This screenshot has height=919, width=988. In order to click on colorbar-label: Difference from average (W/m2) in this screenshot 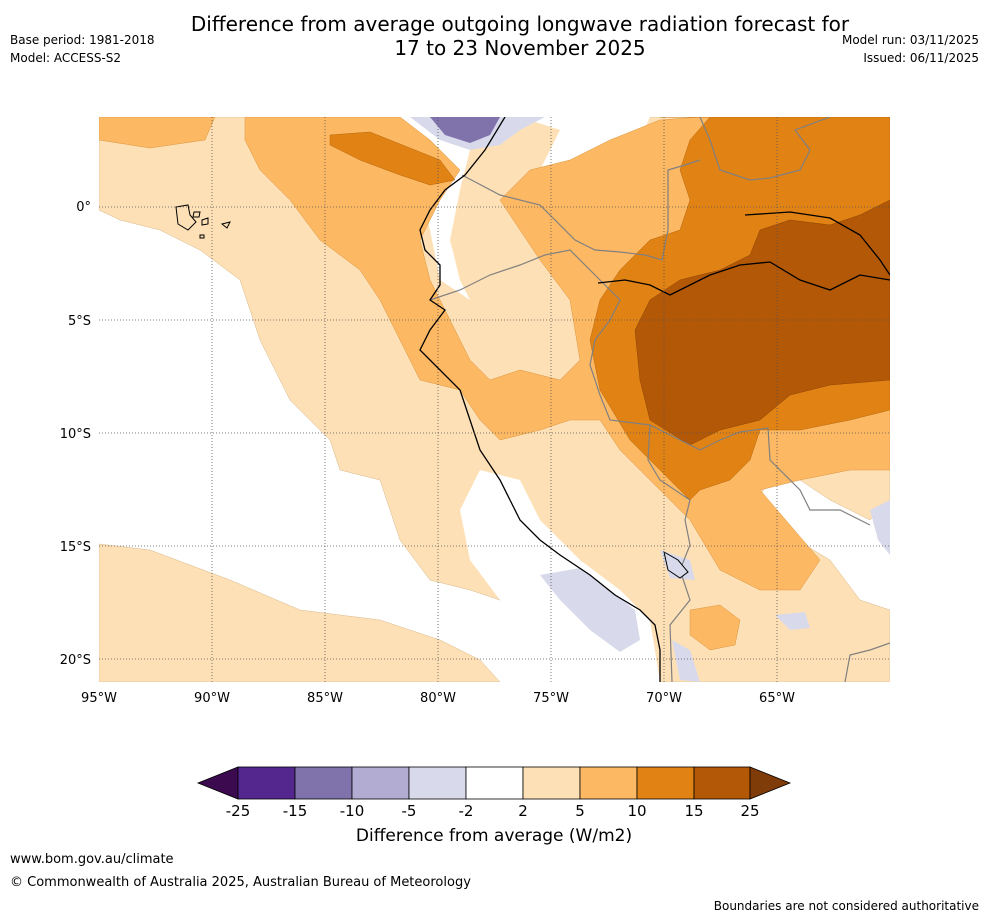, I will do `click(494, 836)`.